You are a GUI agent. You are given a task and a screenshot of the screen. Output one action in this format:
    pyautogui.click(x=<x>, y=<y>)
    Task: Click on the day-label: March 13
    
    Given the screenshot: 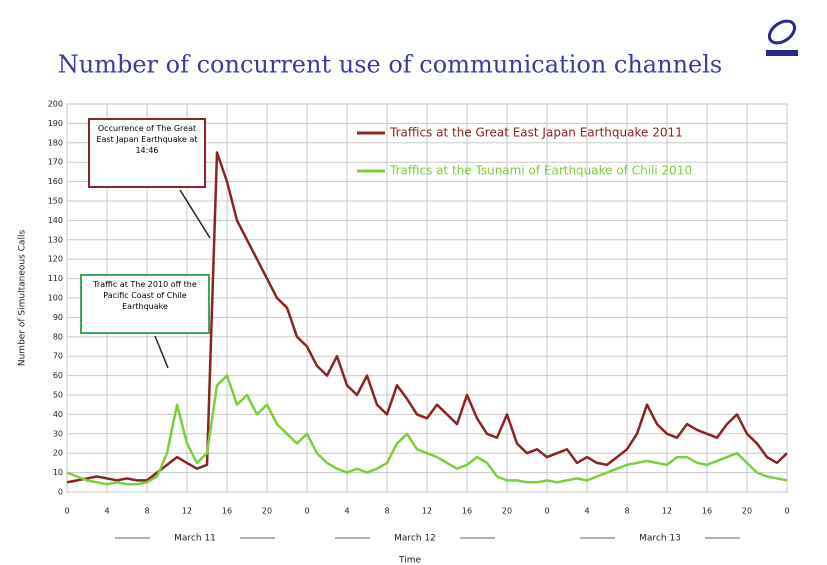 What is the action you would take?
    pyautogui.click(x=660, y=539)
    